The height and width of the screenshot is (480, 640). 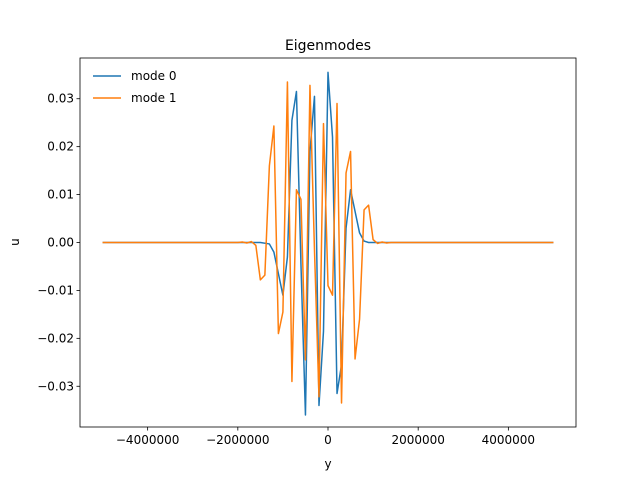 I want to click on x-axis-label: y, so click(x=327, y=464).